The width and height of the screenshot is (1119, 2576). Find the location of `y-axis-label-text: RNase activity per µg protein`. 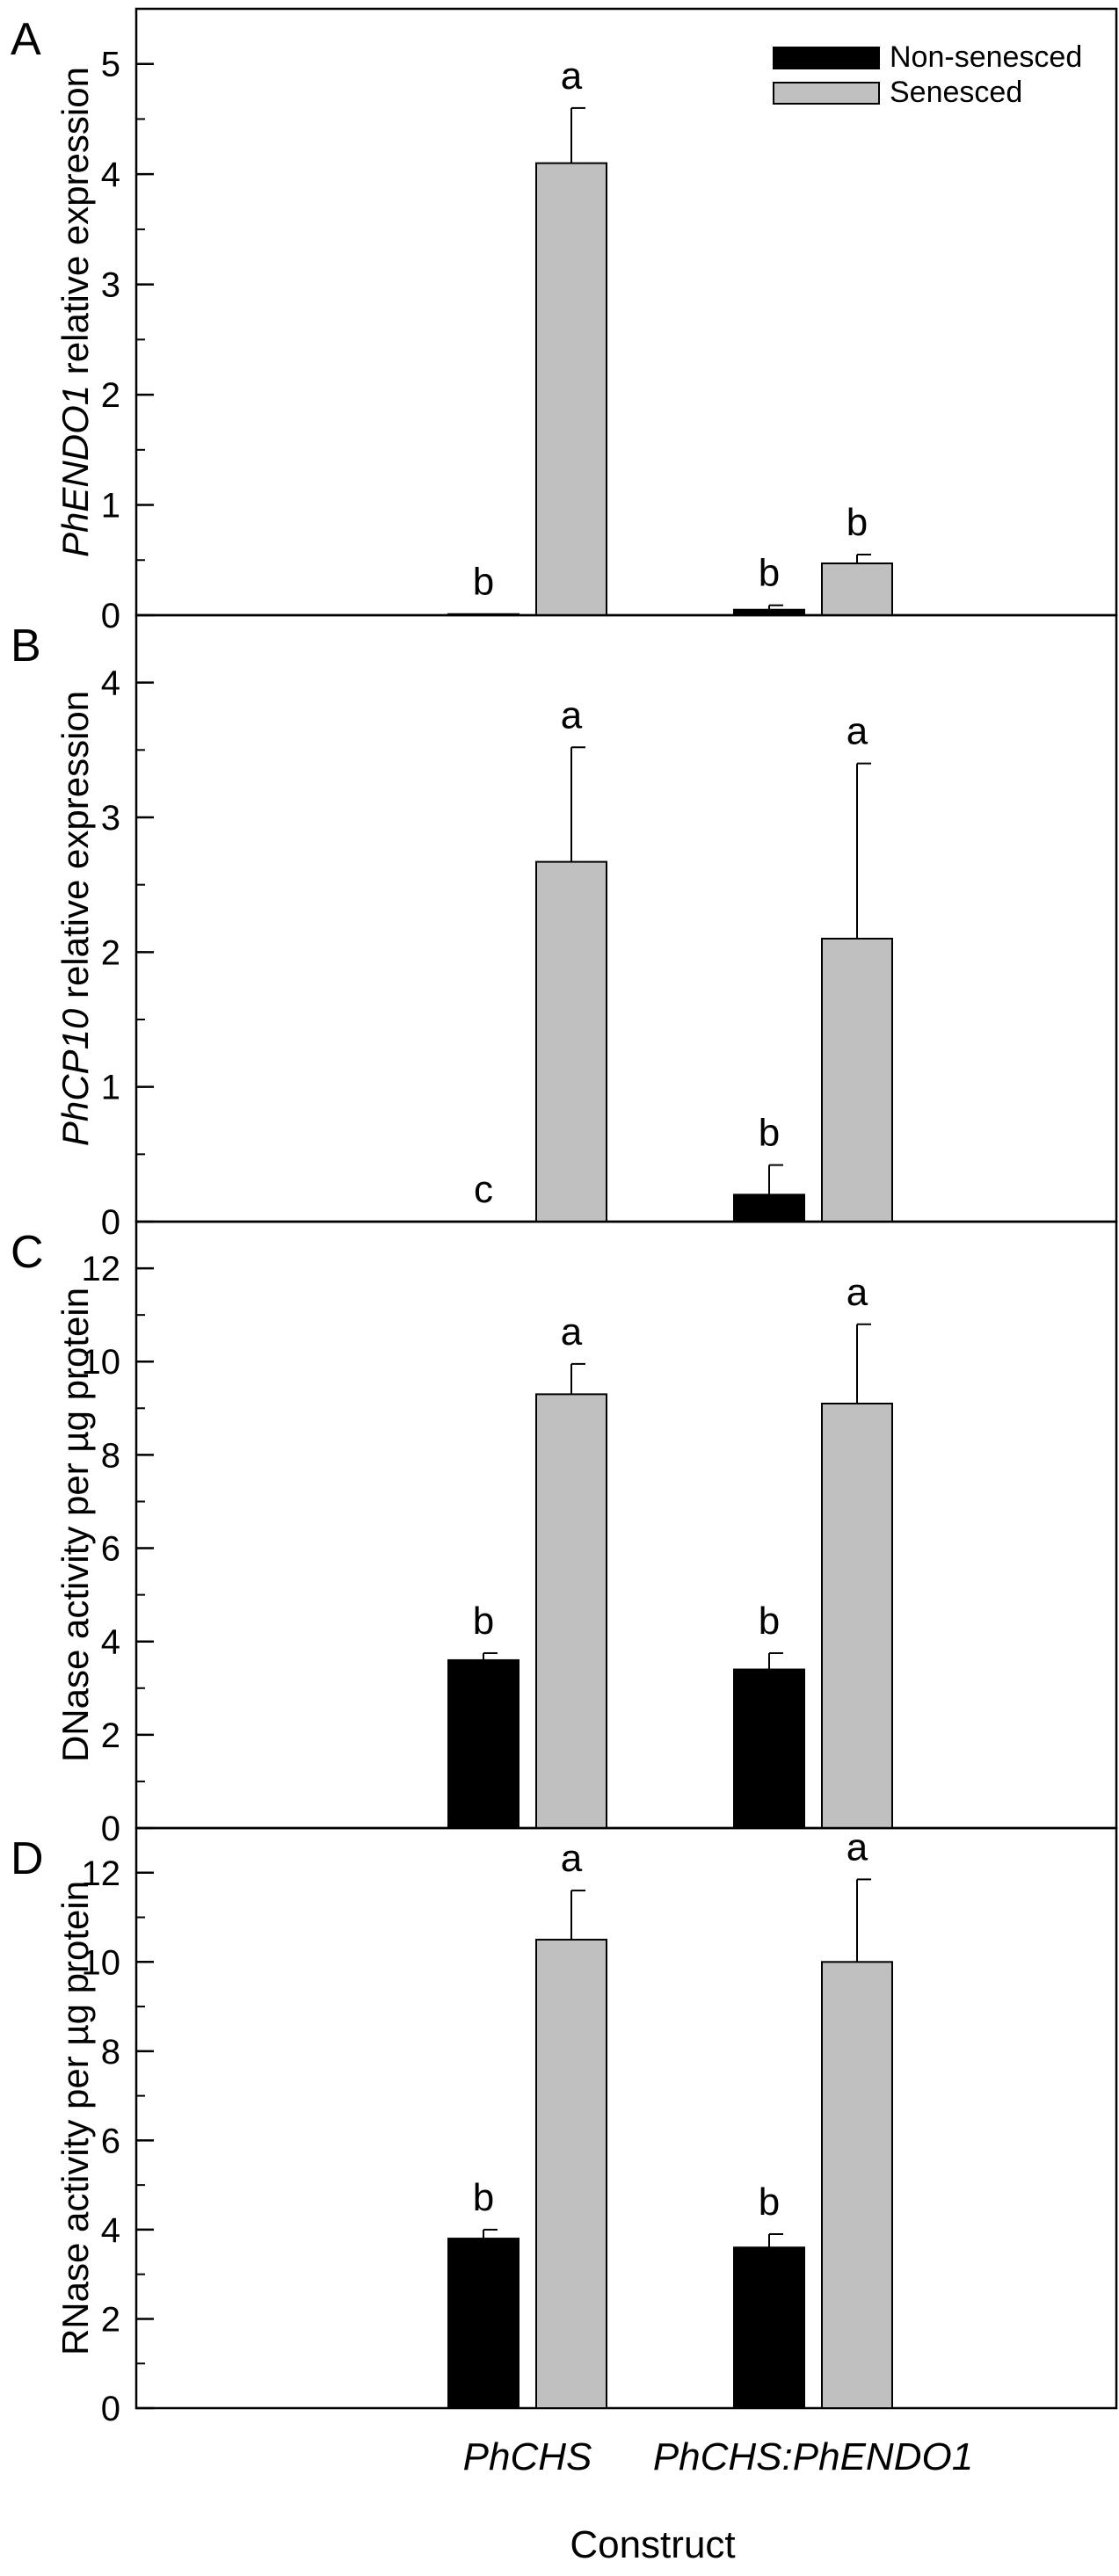

y-axis-label-text: RNase activity per µg protein is located at coordinates (75, 2118).